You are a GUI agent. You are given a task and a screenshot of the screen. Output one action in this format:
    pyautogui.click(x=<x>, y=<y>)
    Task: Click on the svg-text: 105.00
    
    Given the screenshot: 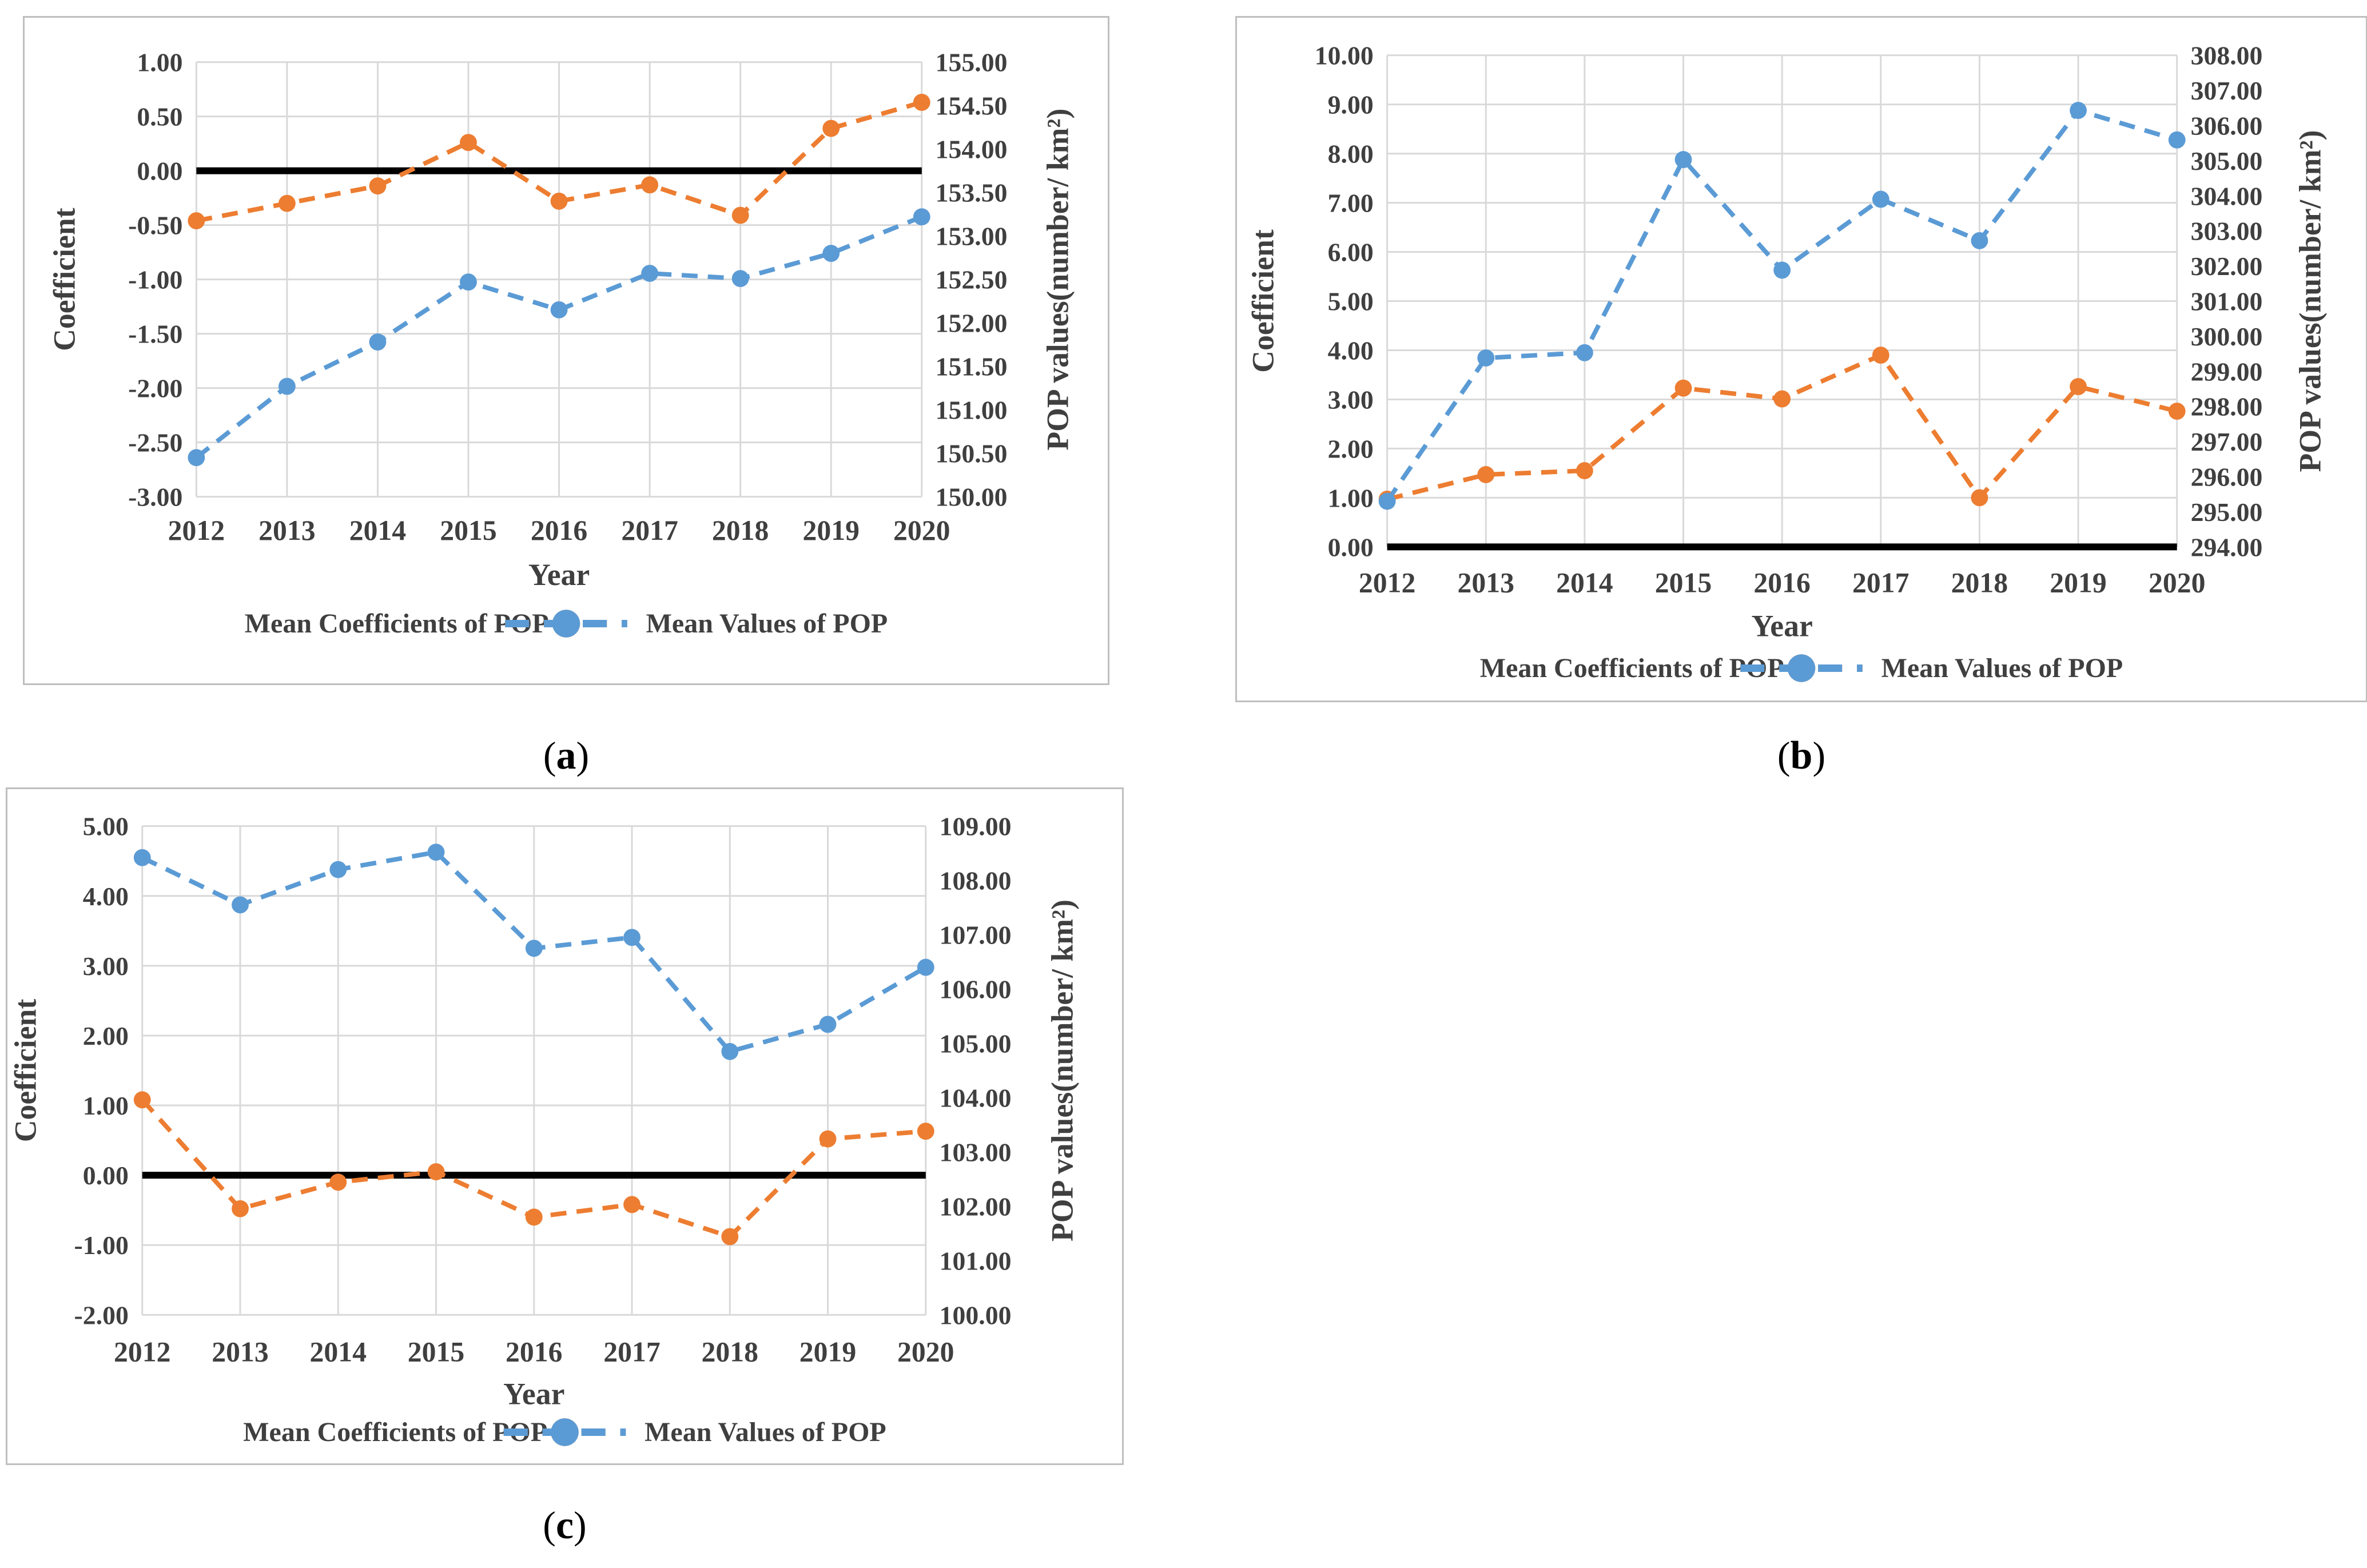 What is the action you would take?
    pyautogui.click(x=976, y=1043)
    